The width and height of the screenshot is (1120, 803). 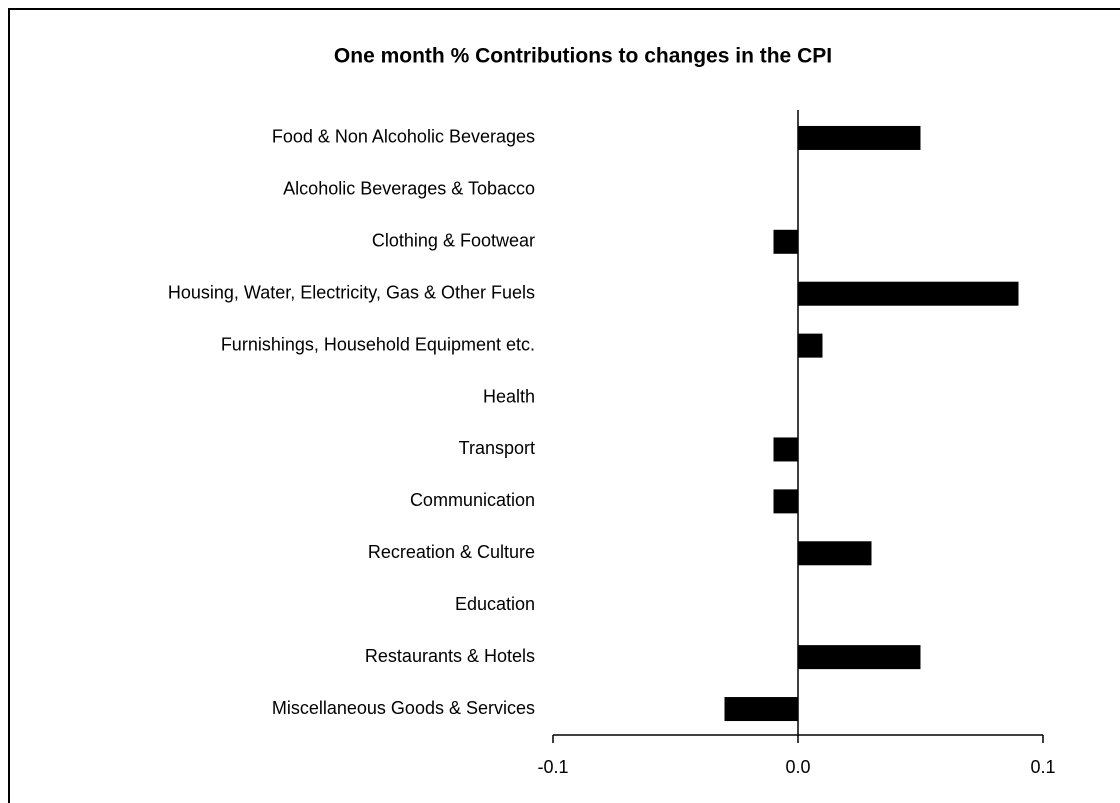 What do you see at coordinates (378, 344) in the screenshot?
I see `y-tick-label: Furnishings, Household Equipment etc.` at bounding box center [378, 344].